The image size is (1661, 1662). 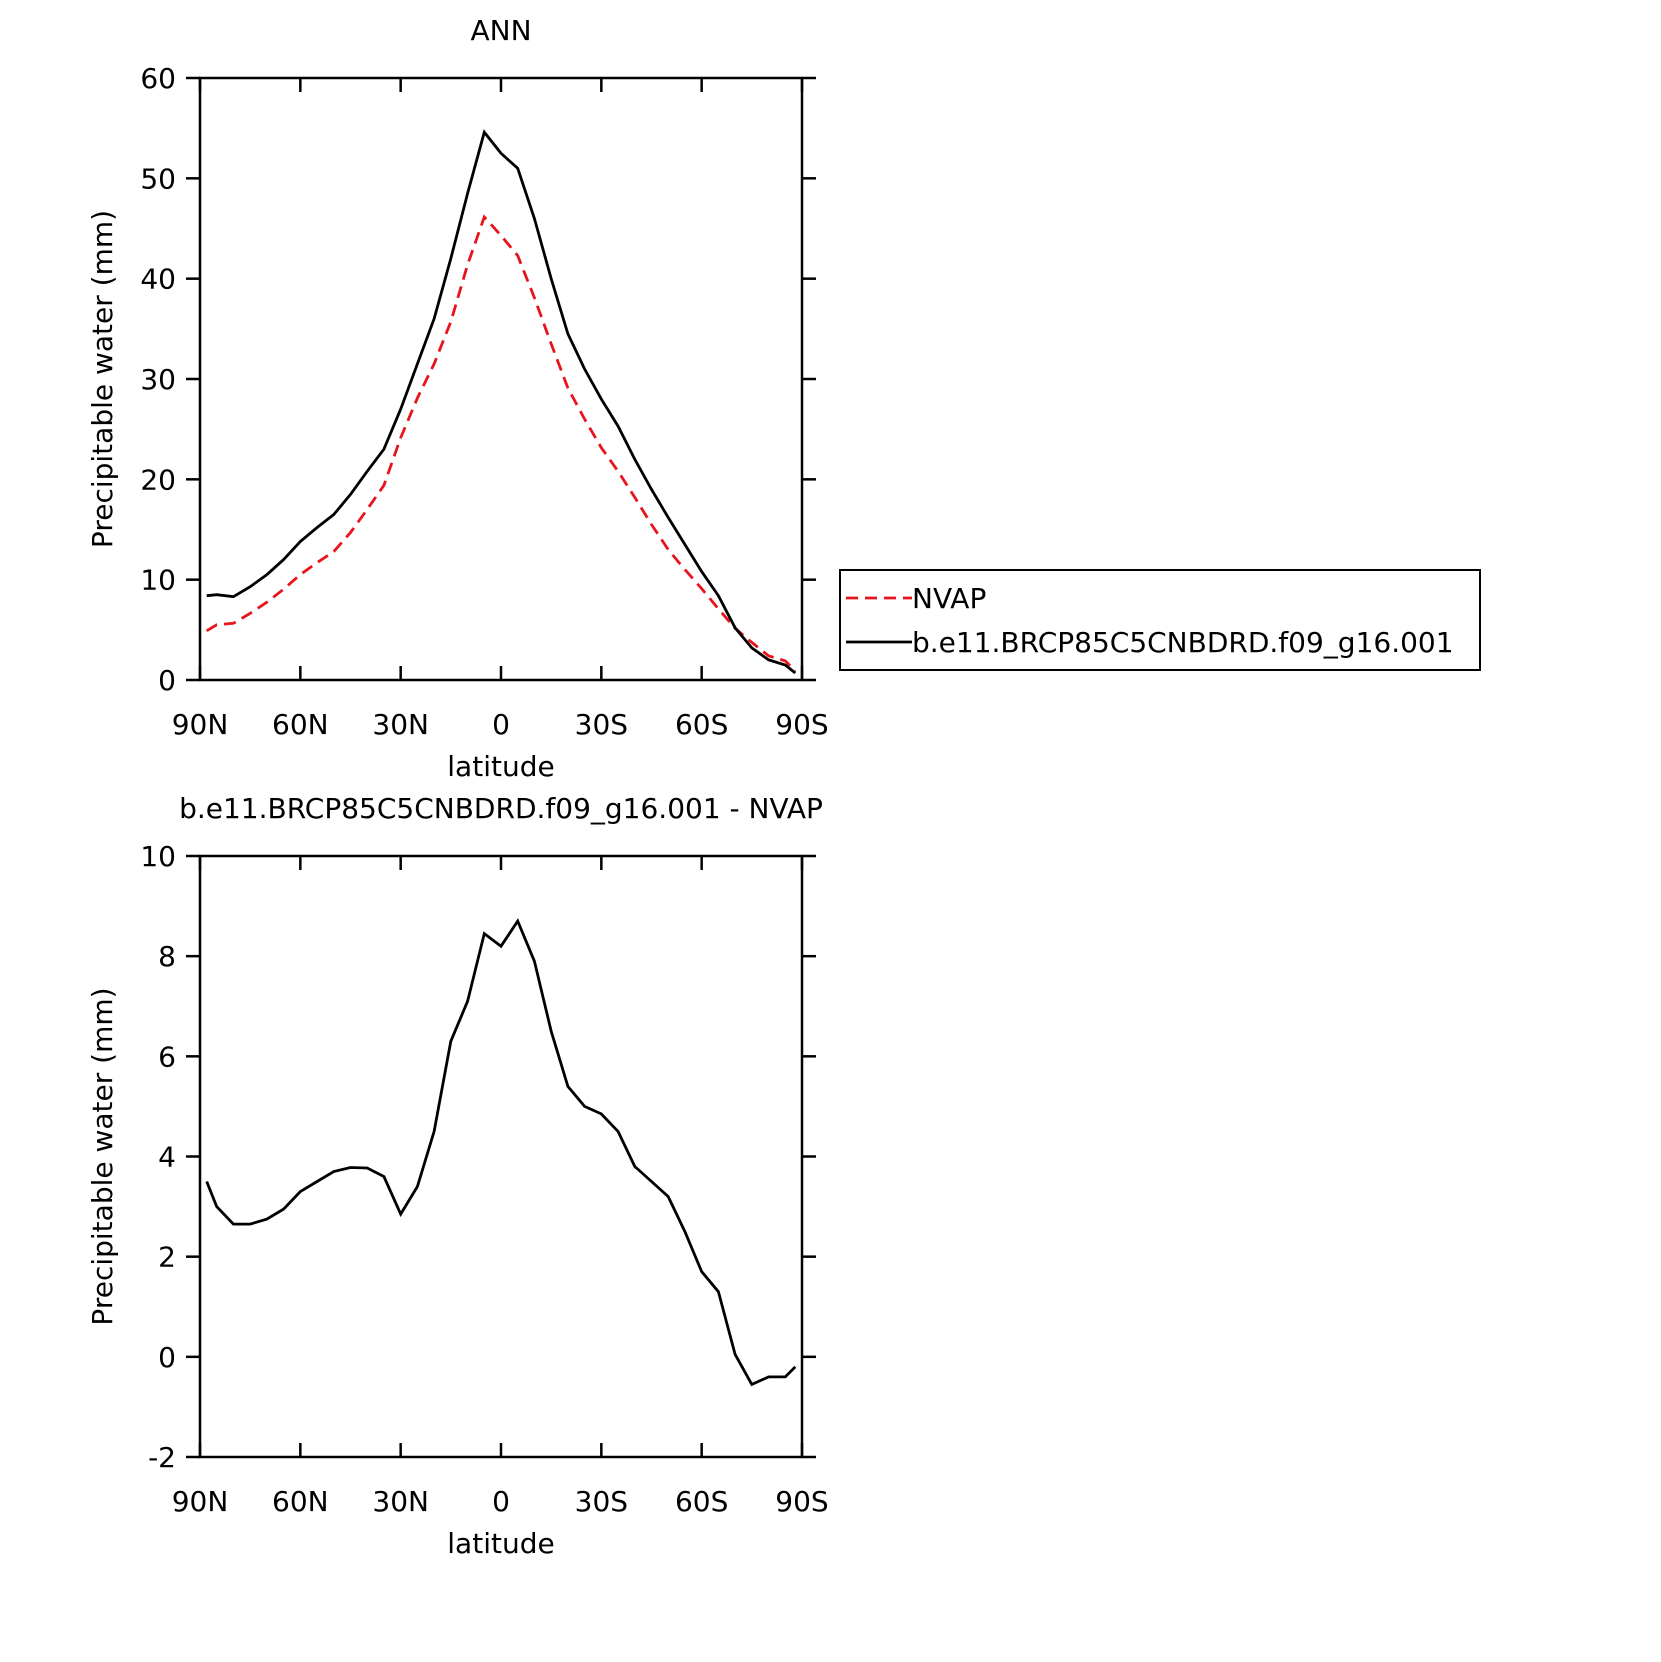 I want to click on y-tick-label: 60, so click(x=158, y=78).